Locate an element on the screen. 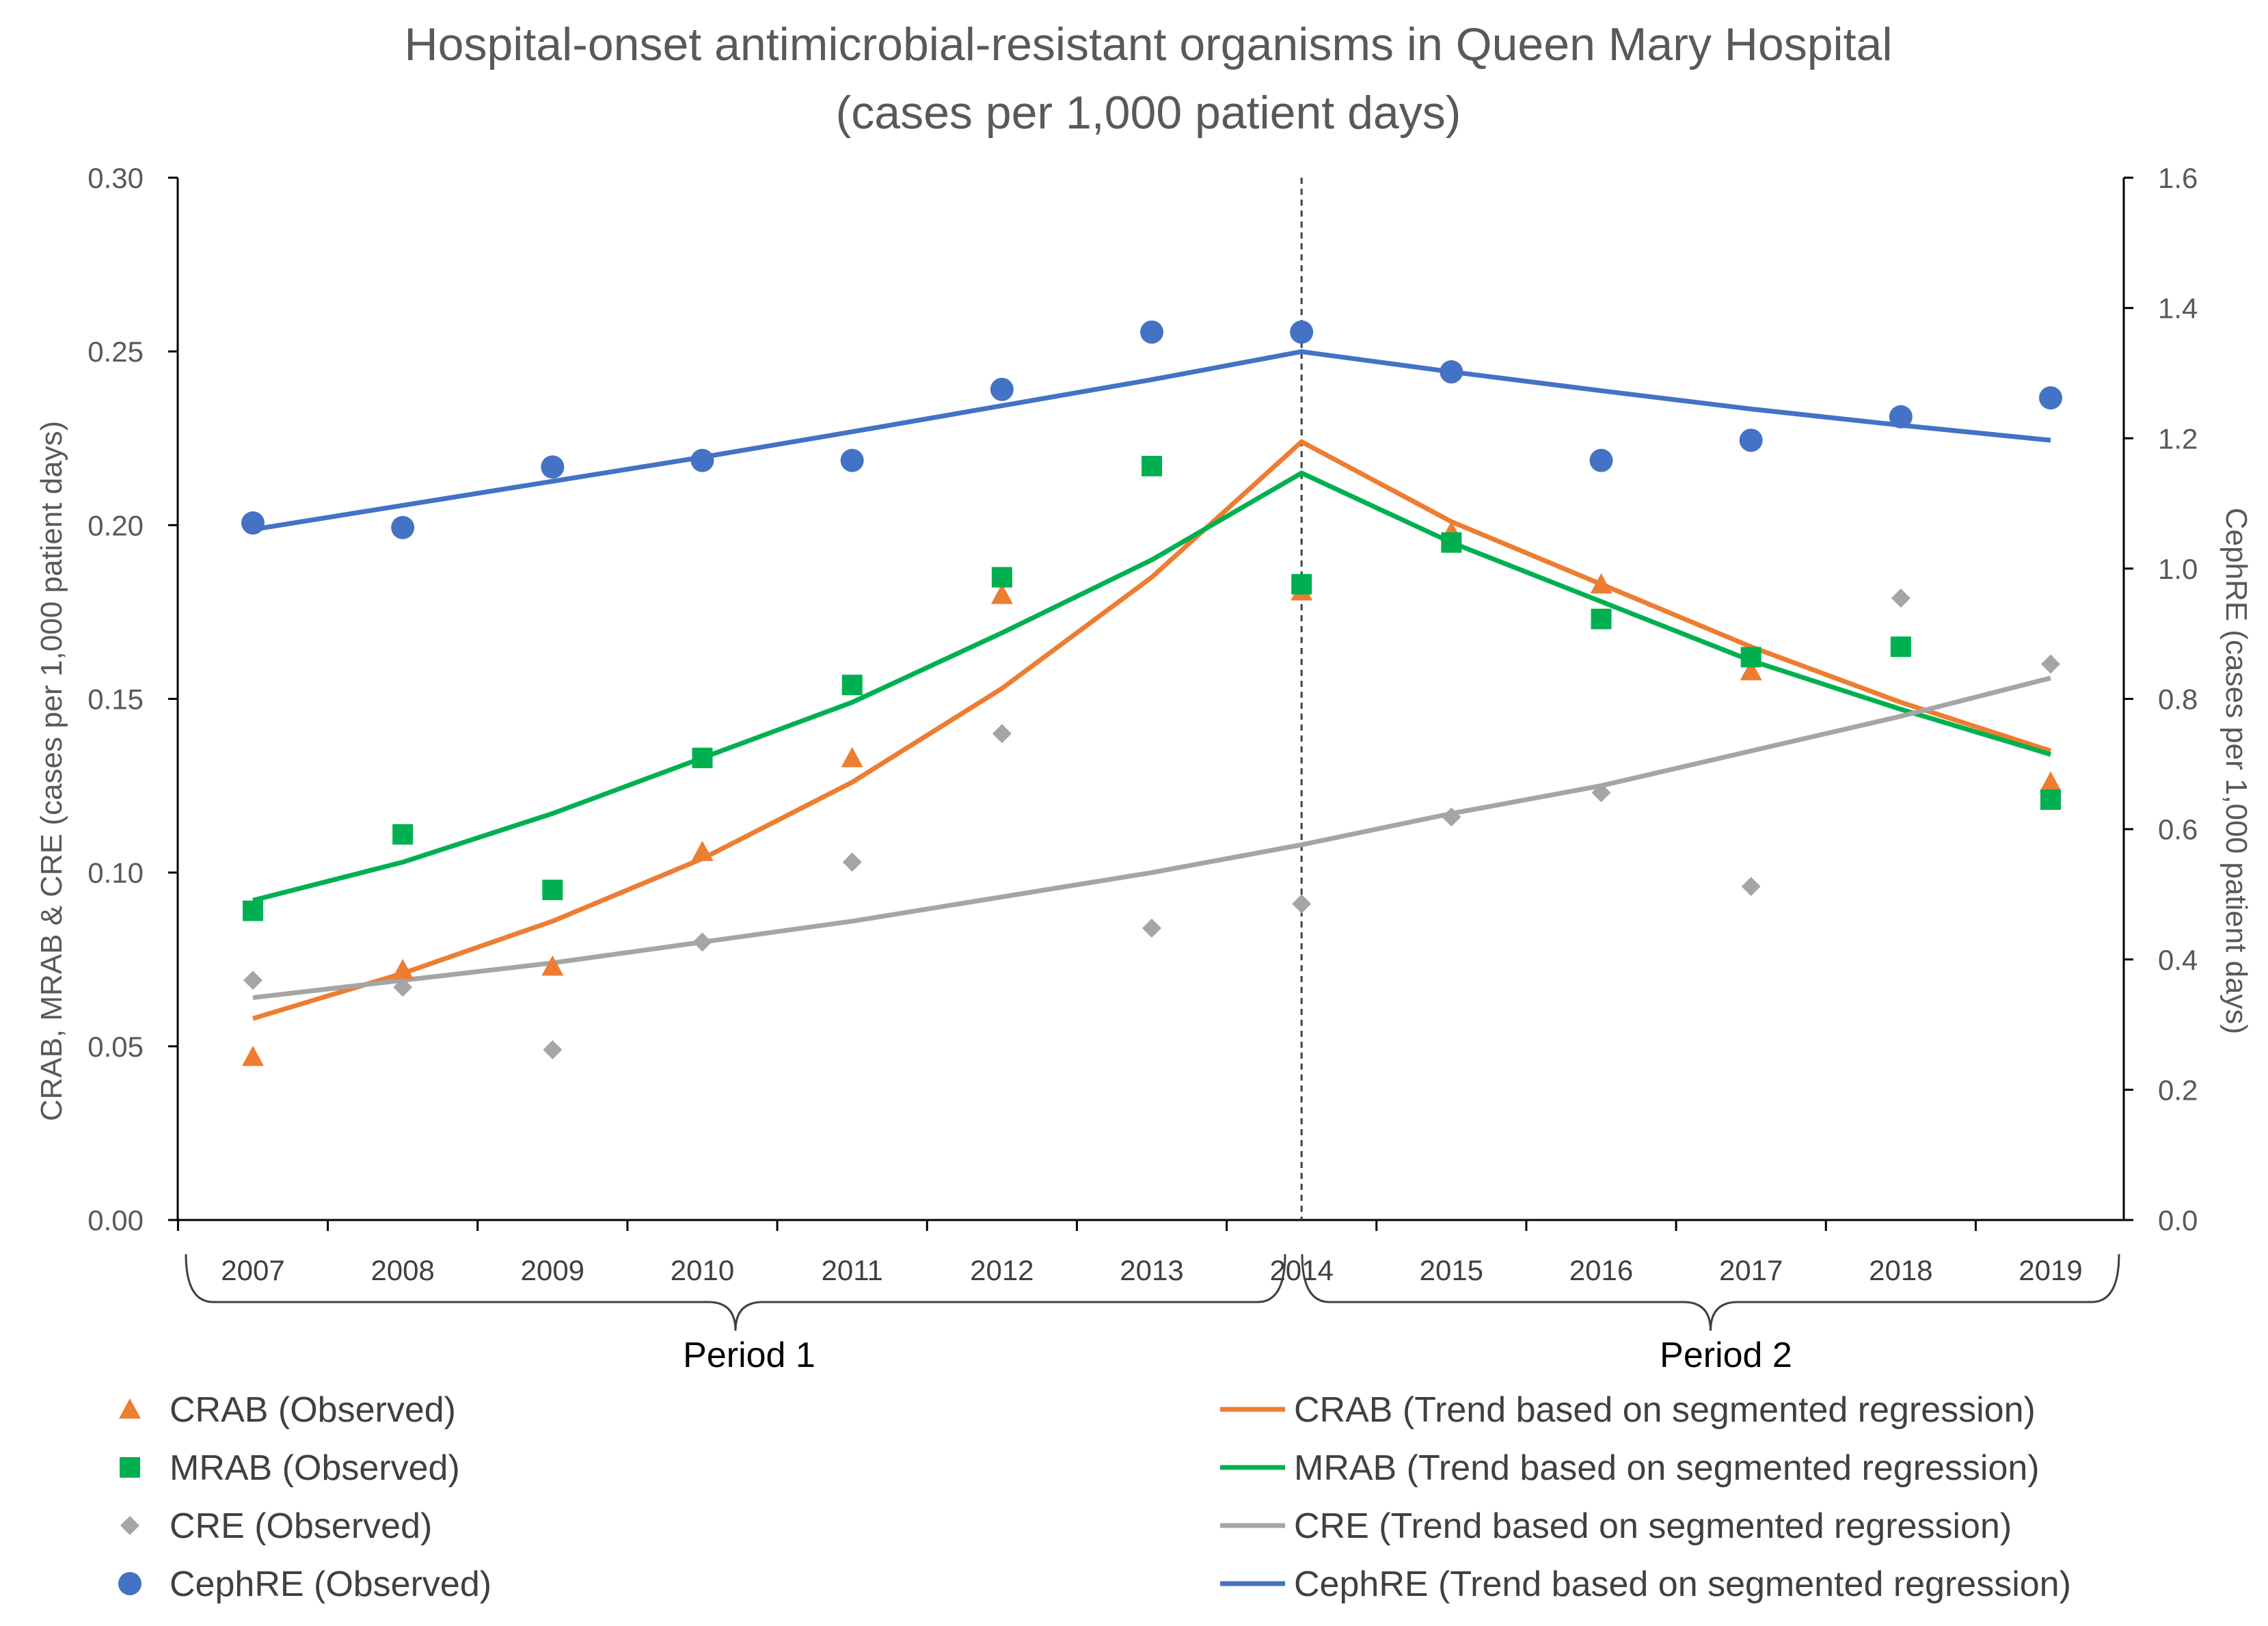  x-tick-label: 2012 is located at coordinates (1002, 1270).